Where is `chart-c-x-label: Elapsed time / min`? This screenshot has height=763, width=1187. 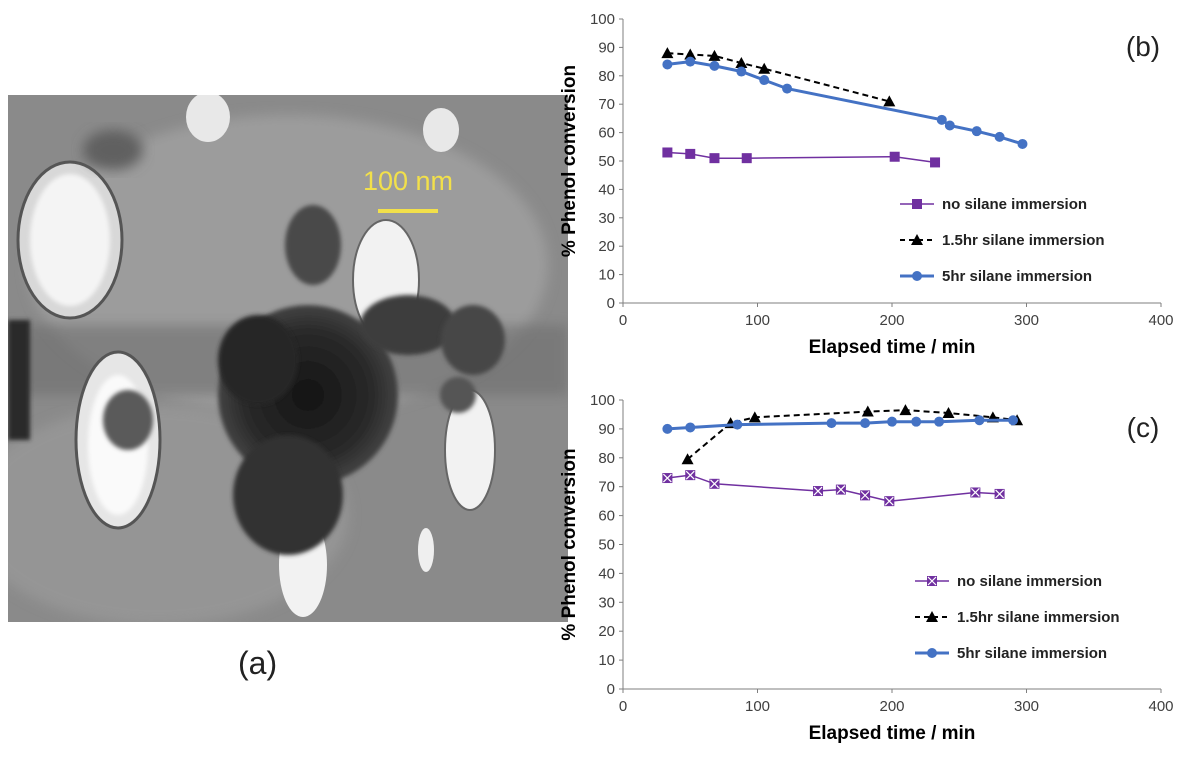
chart-c-x-label: Elapsed time / min is located at coordinates (892, 733).